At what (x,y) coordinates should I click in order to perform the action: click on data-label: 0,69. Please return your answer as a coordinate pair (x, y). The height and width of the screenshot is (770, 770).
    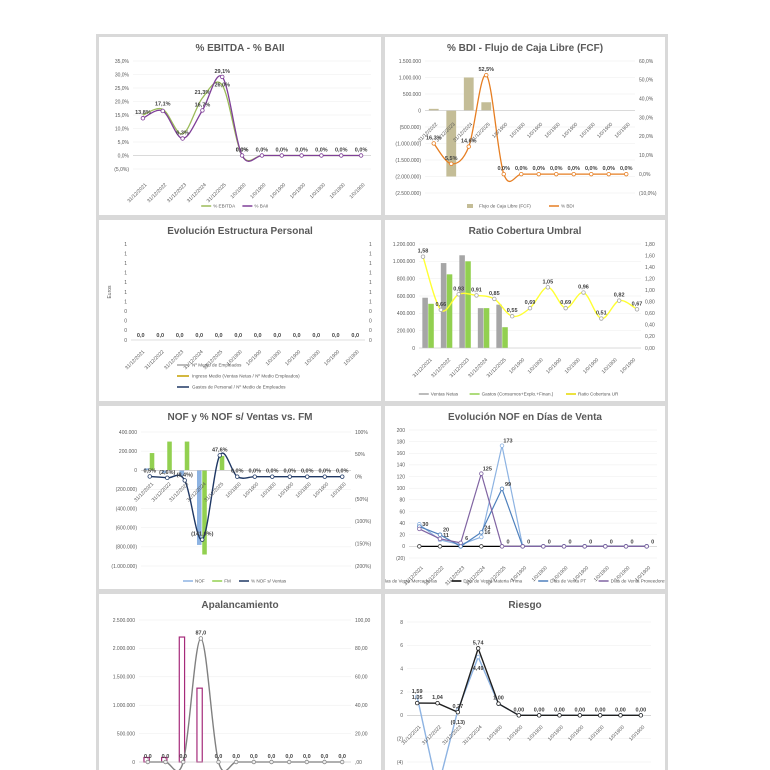
    Looking at the image, I should click on (565, 303).